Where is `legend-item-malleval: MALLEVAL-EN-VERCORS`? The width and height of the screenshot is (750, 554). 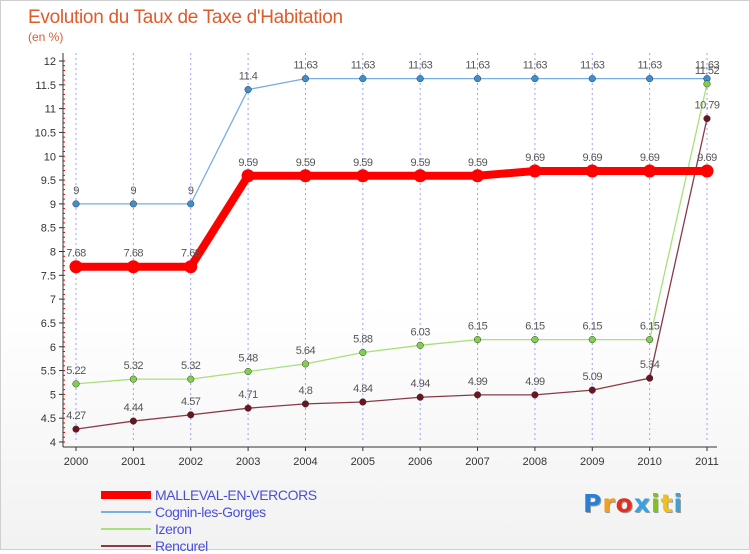 legend-item-malleval: MALLEVAL-EN-VERCORS is located at coordinates (209, 494).